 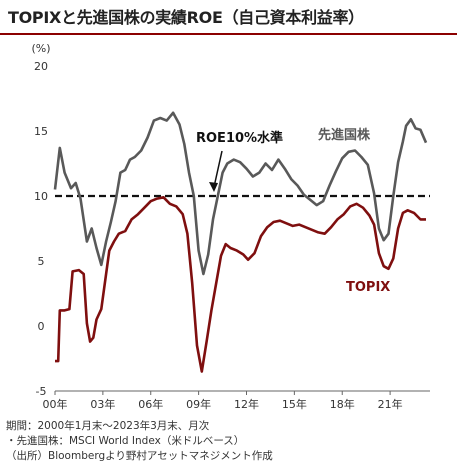 I want to click on y-tick-label: 20, so click(x=41, y=66).